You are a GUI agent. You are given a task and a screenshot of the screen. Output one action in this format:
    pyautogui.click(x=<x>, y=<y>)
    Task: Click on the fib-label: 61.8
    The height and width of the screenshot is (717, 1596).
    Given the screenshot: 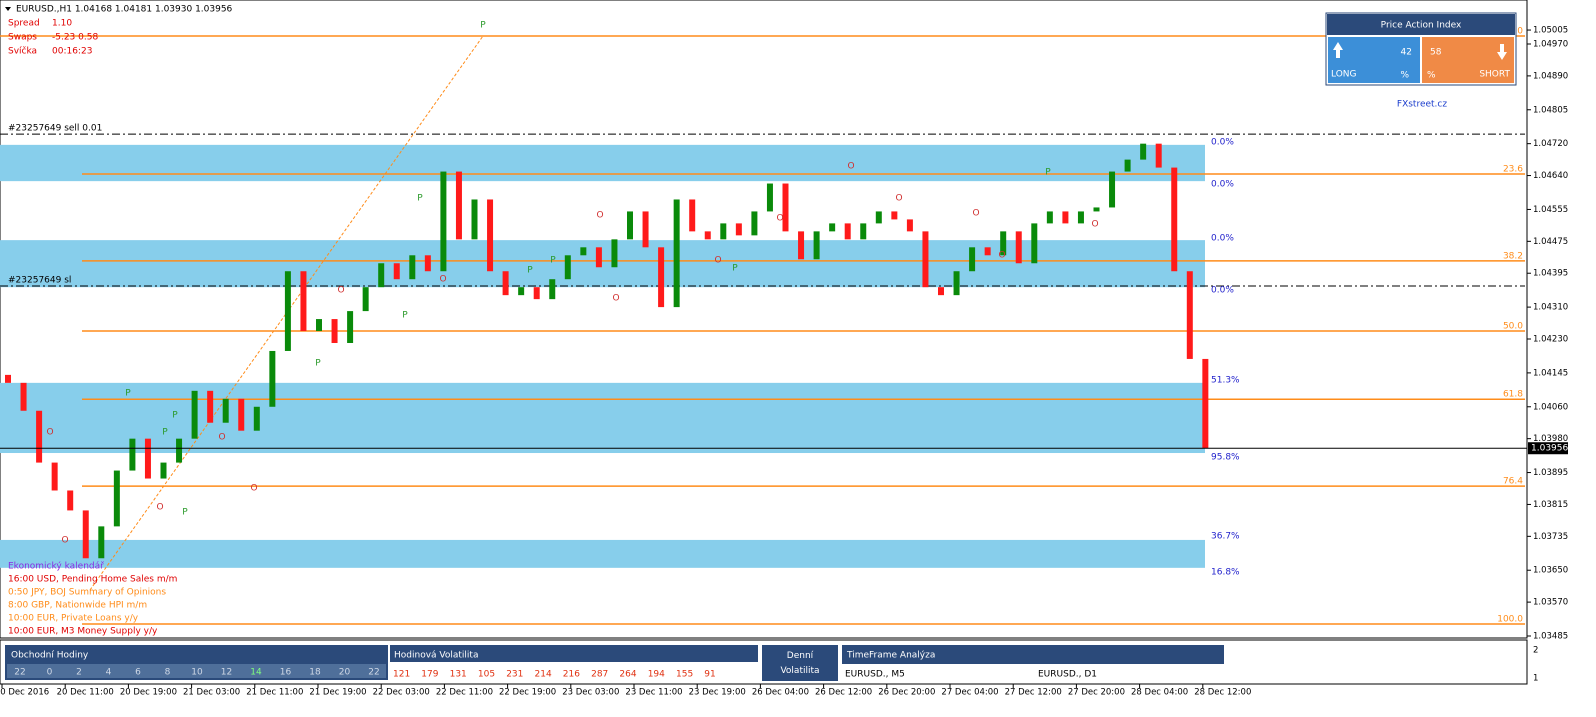 What is the action you would take?
    pyautogui.click(x=1513, y=395)
    